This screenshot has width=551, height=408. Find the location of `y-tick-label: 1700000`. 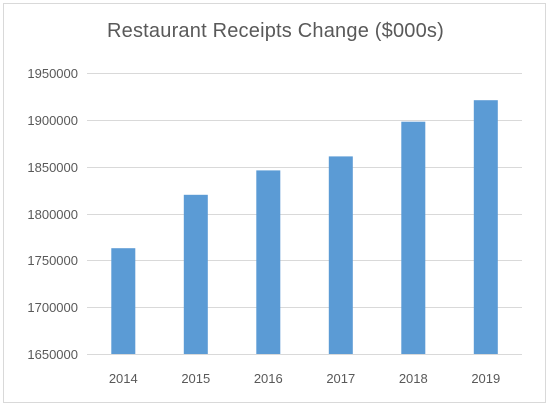

y-tick-label: 1700000 is located at coordinates (52, 307).